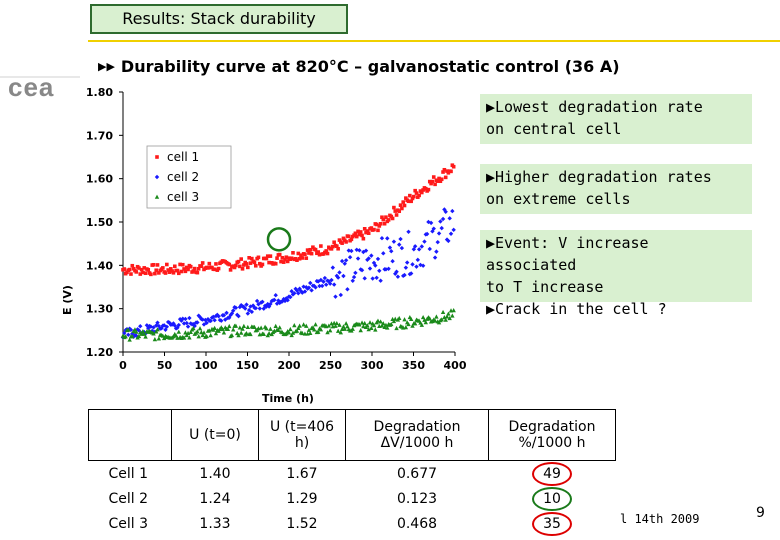  Describe the element at coordinates (599, 177) in the screenshot. I see `note-line: ▶Higher degradation rates` at that location.